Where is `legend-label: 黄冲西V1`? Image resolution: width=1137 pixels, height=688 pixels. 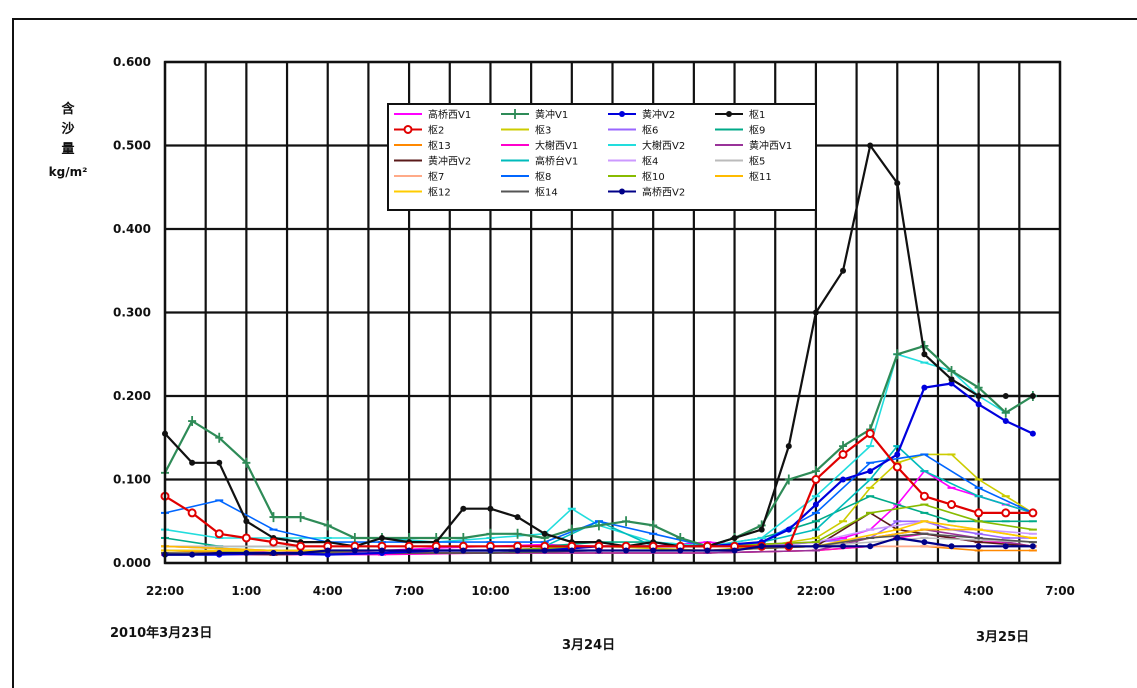 legend-label: 黄冲西V1 is located at coordinates (770, 145).